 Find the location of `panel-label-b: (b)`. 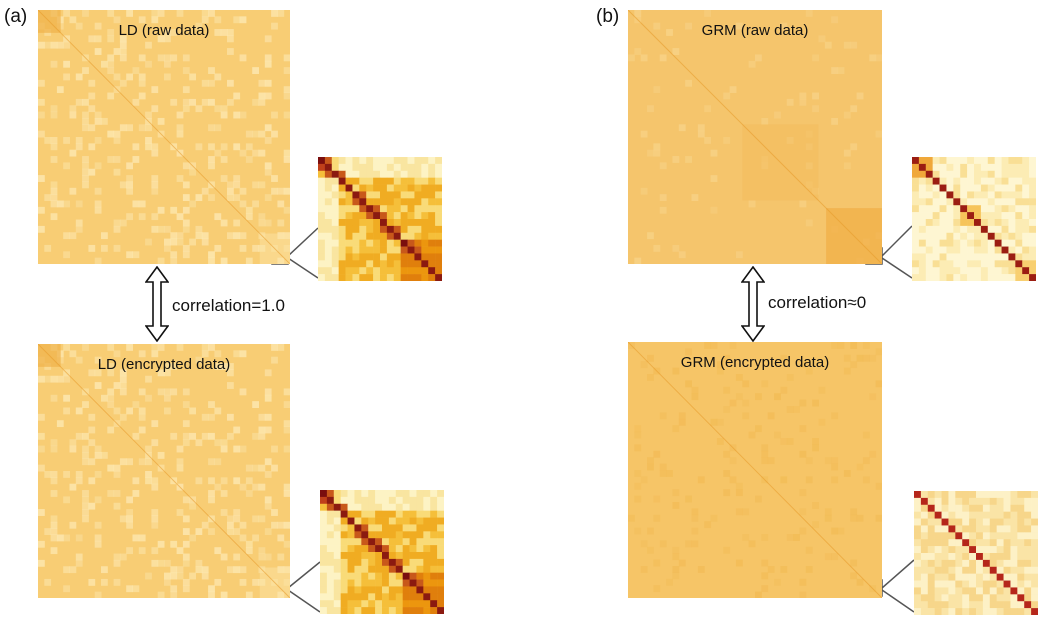

panel-label-b: (b) is located at coordinates (608, 16).